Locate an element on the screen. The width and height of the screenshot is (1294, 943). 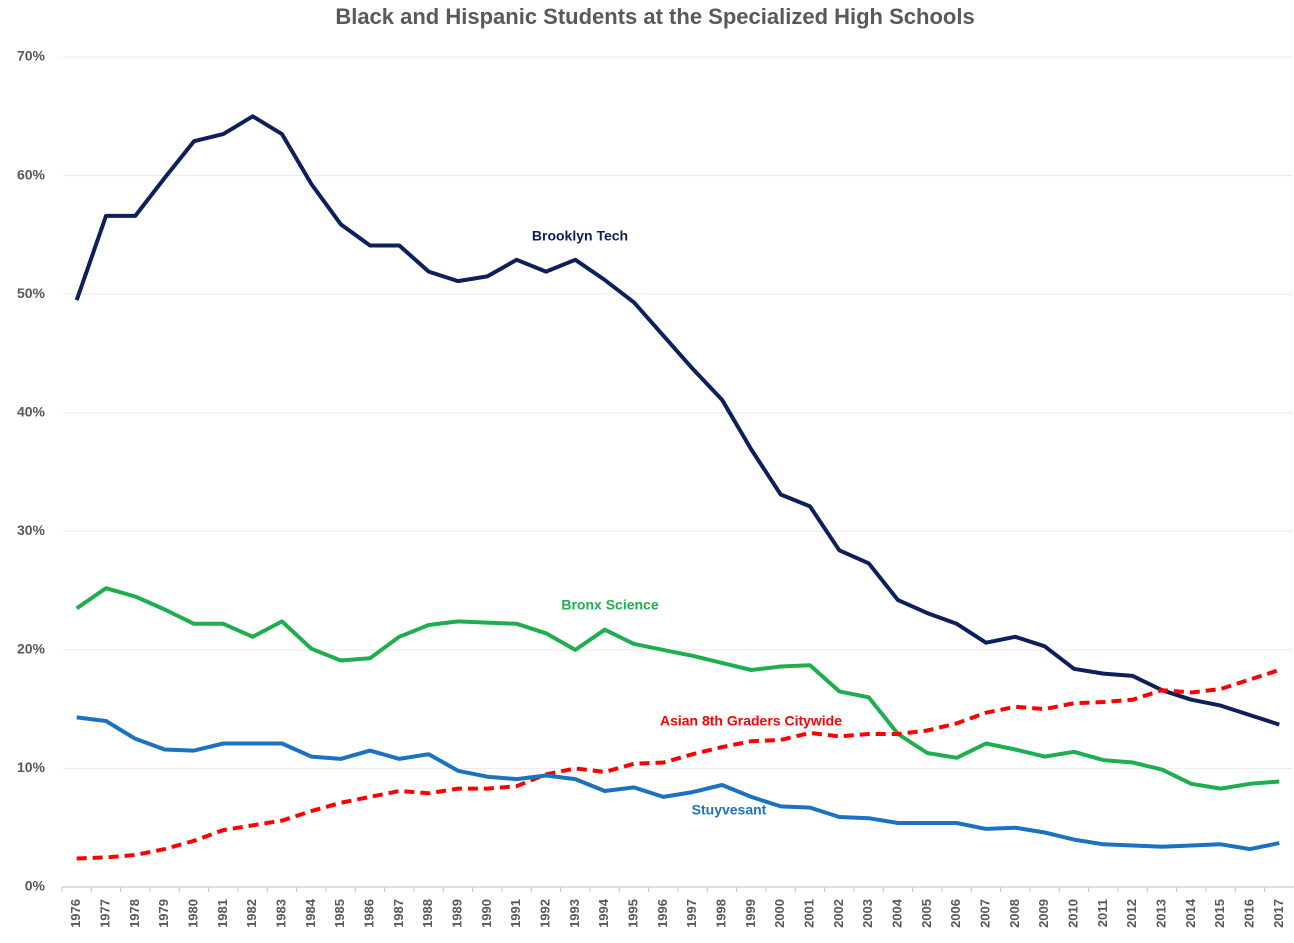
y-tick-label: 40% is located at coordinates (31, 411).